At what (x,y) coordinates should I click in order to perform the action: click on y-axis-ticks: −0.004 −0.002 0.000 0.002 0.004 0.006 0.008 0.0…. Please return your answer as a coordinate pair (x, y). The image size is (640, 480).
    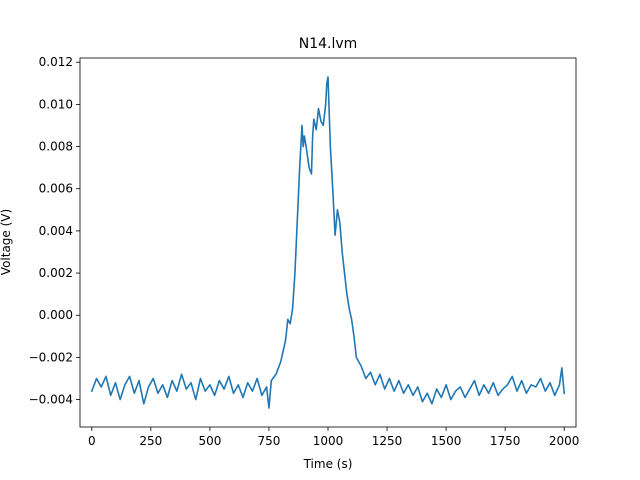
    Looking at the image, I should click on (54, 231).